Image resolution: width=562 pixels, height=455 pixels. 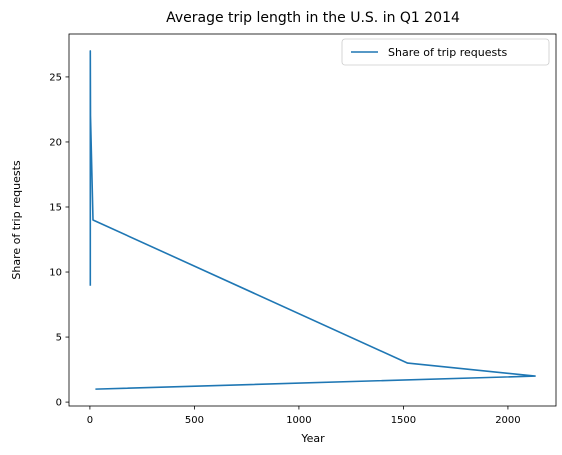 What do you see at coordinates (55, 273) in the screenshot?
I see `y-tick-label: 10` at bounding box center [55, 273].